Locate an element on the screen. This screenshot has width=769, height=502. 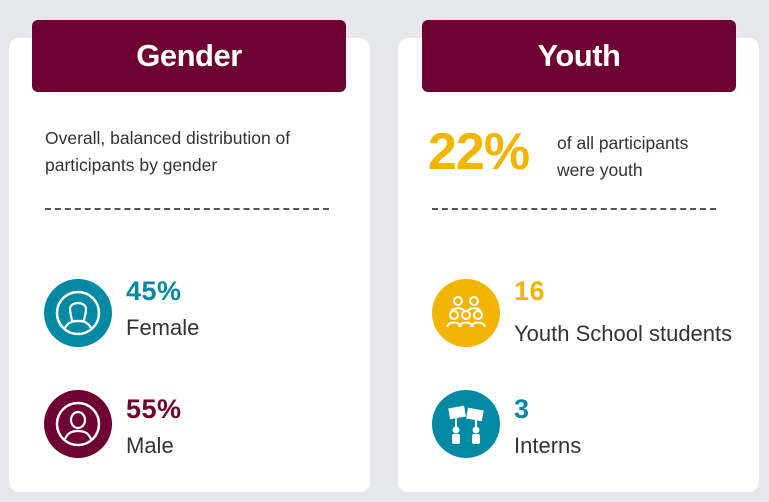
youth-banner: Youth is located at coordinates (579, 56).